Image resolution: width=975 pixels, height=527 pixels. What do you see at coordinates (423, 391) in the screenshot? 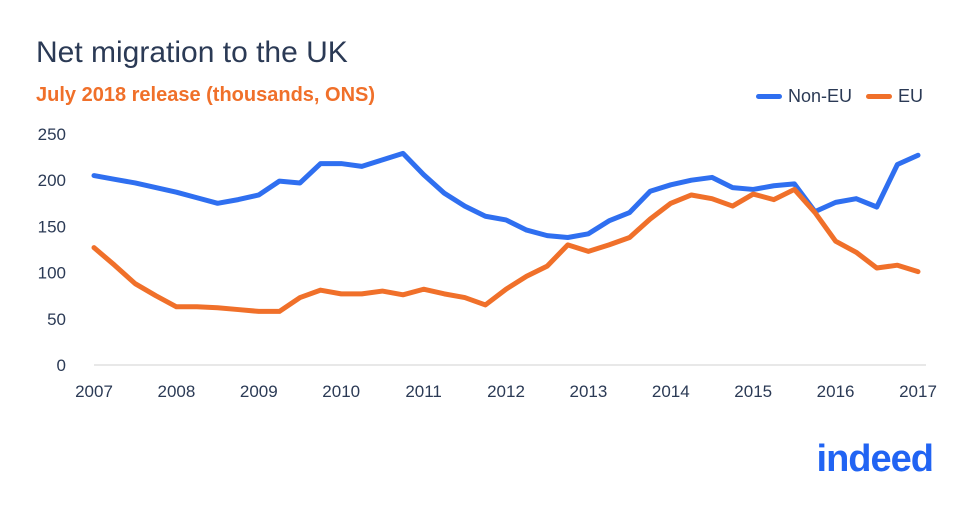
I see `x-tick-label: 2011` at bounding box center [423, 391].